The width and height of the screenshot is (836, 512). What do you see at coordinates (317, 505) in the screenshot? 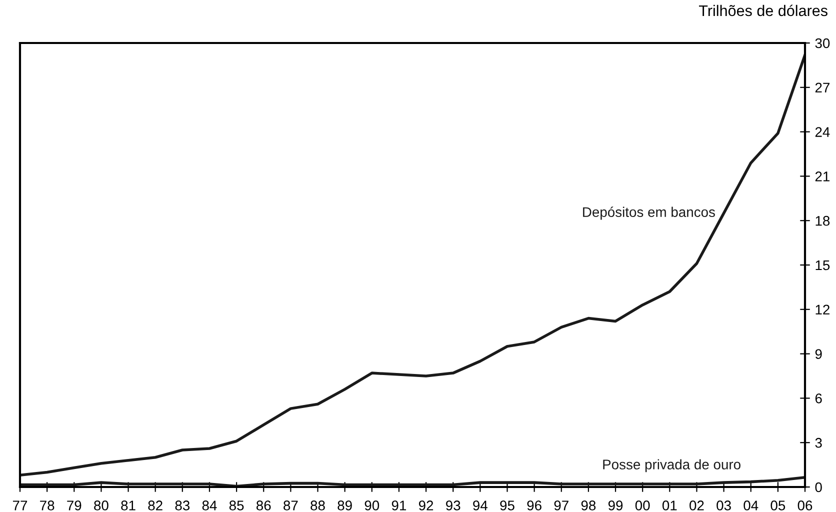
I see `x-tick-label: 88` at bounding box center [317, 505].